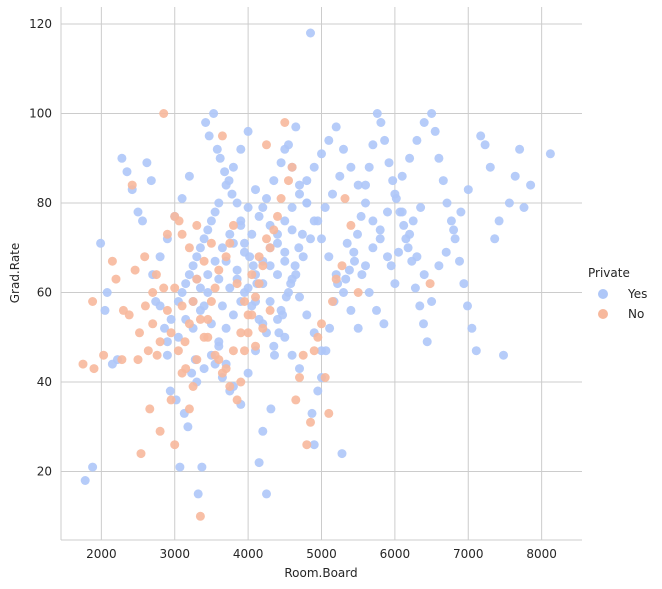 Image resolution: width=662 pixels, height=589 pixels. What do you see at coordinates (636, 314) in the screenshot?
I see `legend-label-no: No` at bounding box center [636, 314].